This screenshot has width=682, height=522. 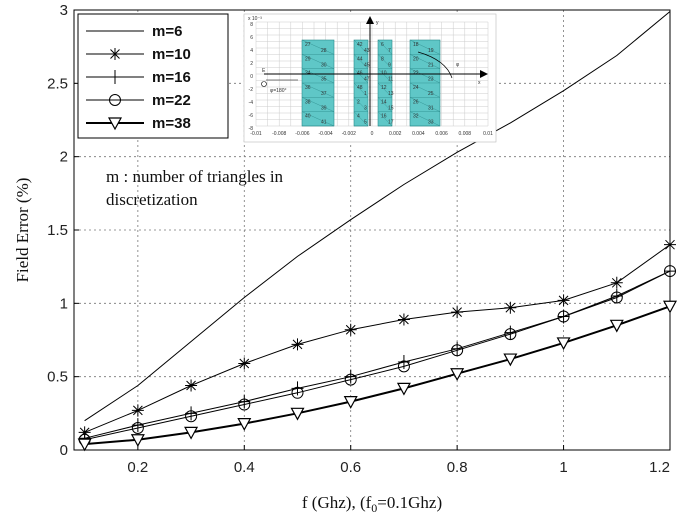 I want to click on inset-cell-number: 47, so click(x=367, y=80).